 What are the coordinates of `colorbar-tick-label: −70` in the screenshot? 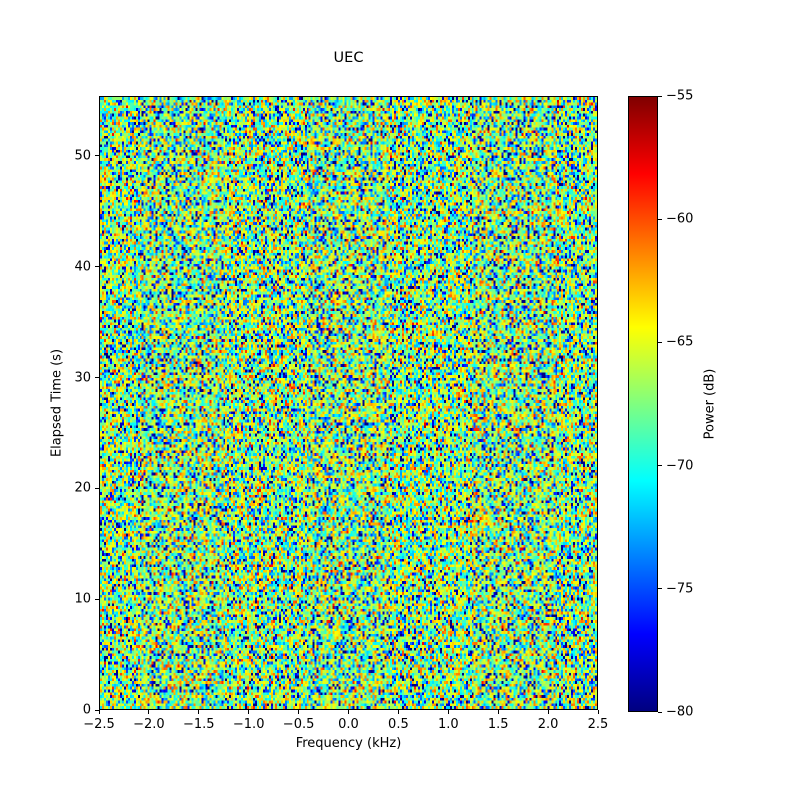 It's located at (680, 466).